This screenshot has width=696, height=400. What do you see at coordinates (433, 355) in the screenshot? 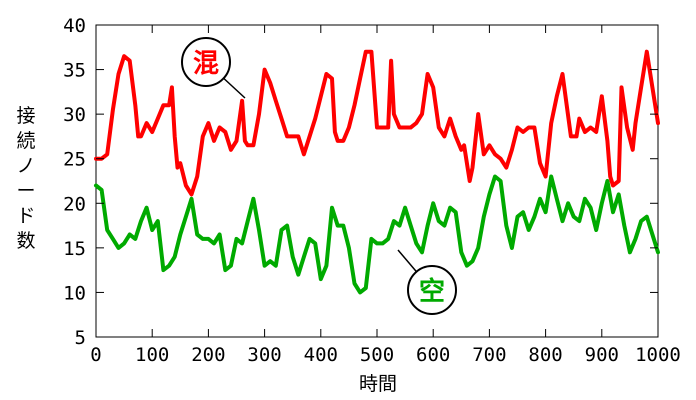
I see `x-tick-label: 600` at bounding box center [433, 355].